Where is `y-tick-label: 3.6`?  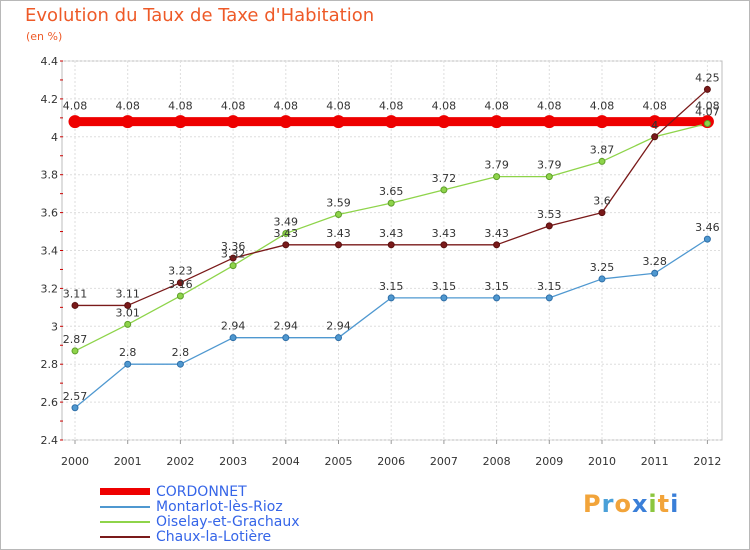
y-tick-label: 3.6 is located at coordinates (50, 213).